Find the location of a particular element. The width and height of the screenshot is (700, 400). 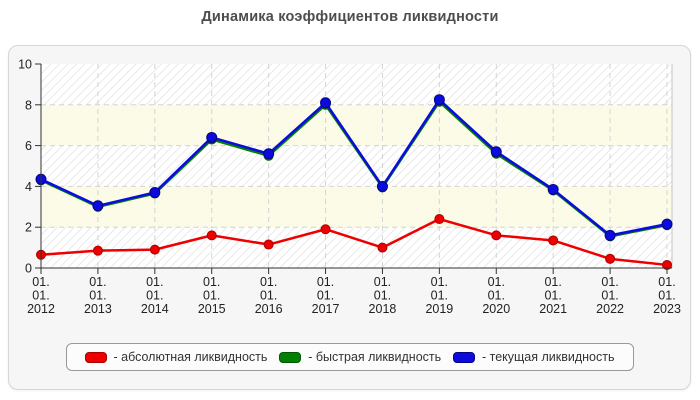

svg-text: 2017 is located at coordinates (326, 309).